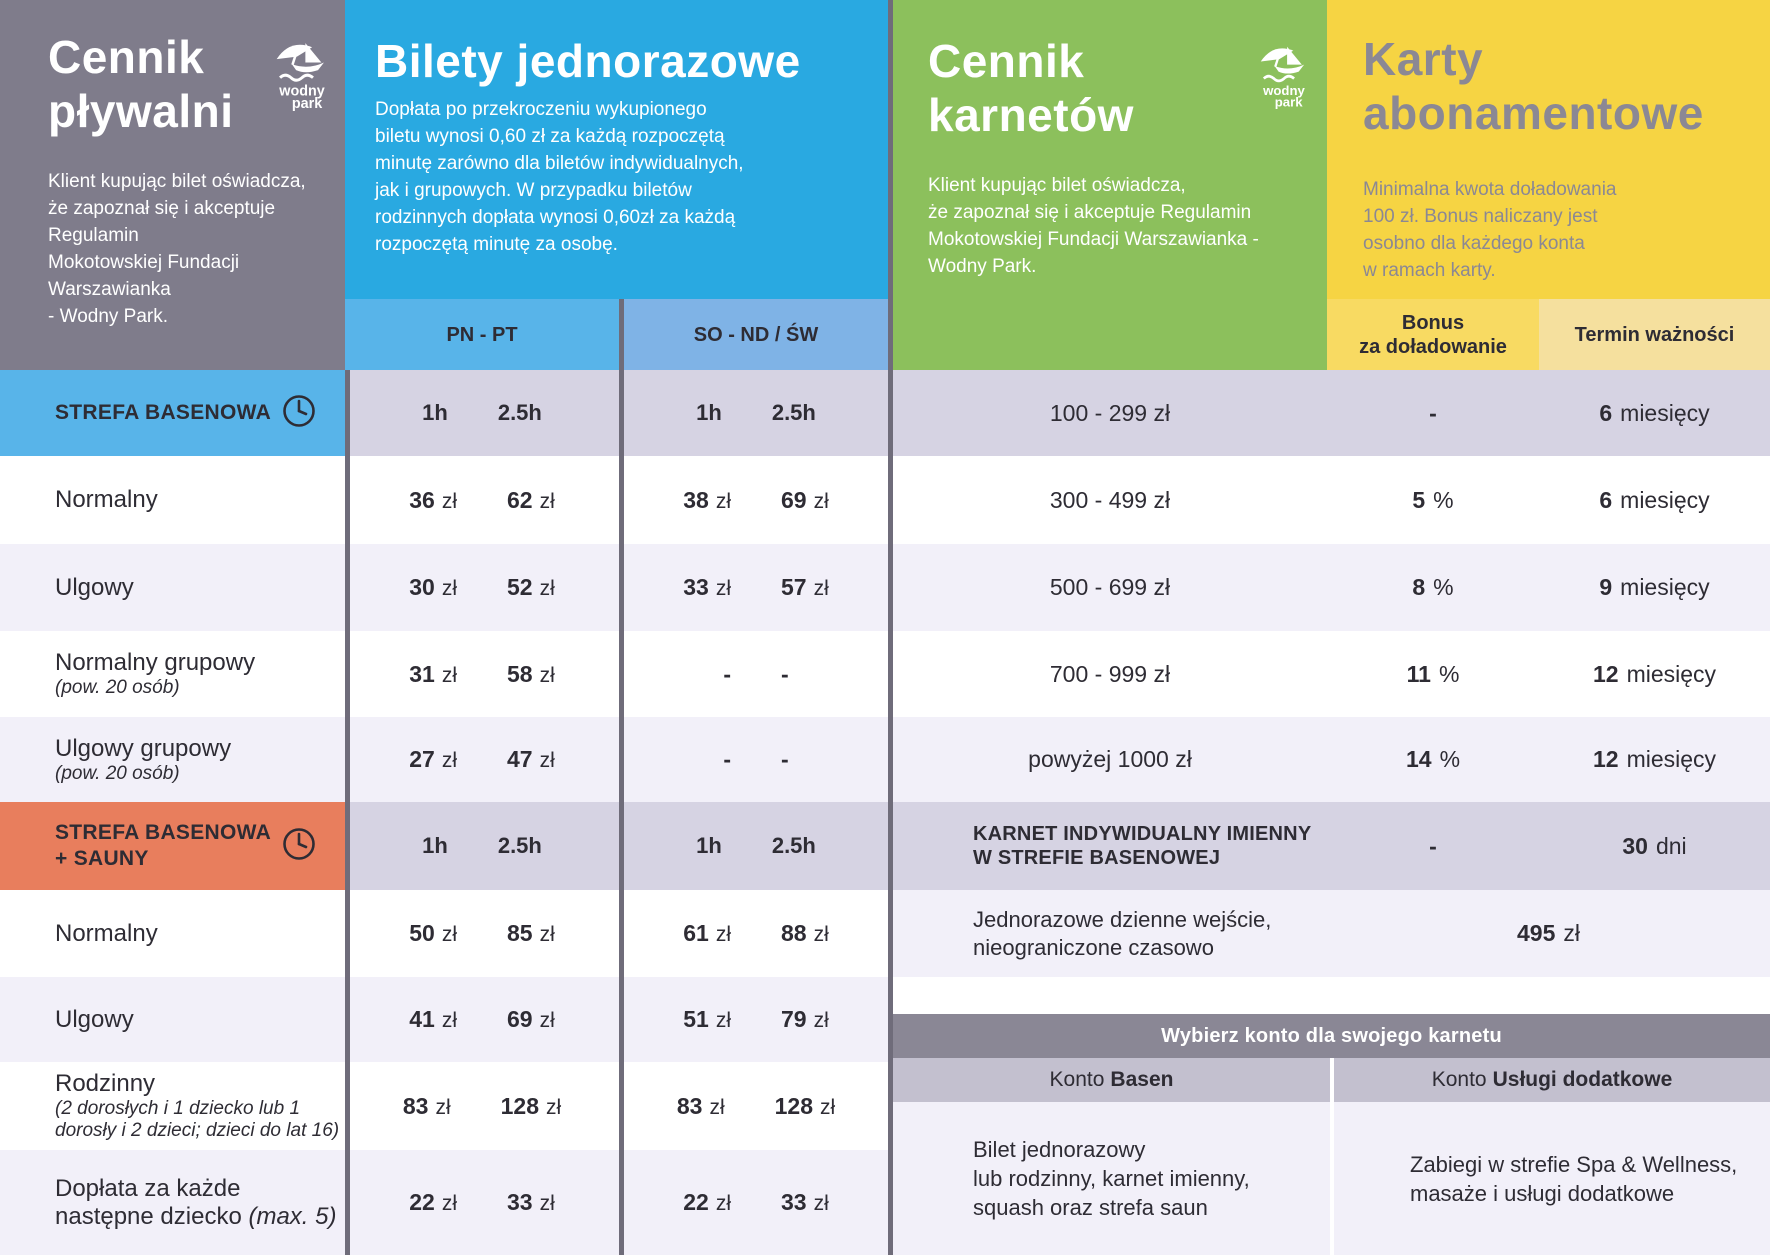  Describe the element at coordinates (172, 846) in the screenshot. I see `zone-row-pool-sauna: STREFA BASENOWA + SAUNY` at that location.